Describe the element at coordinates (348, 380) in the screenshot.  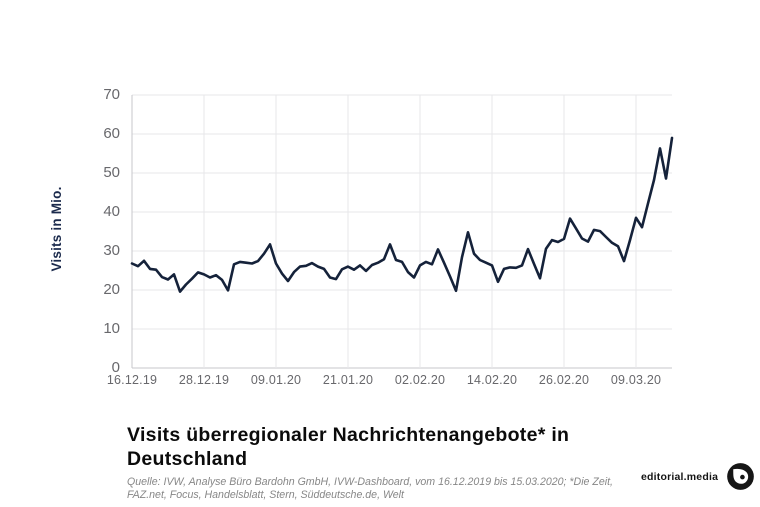
I see `x-tick-label: 21.01.20` at that location.